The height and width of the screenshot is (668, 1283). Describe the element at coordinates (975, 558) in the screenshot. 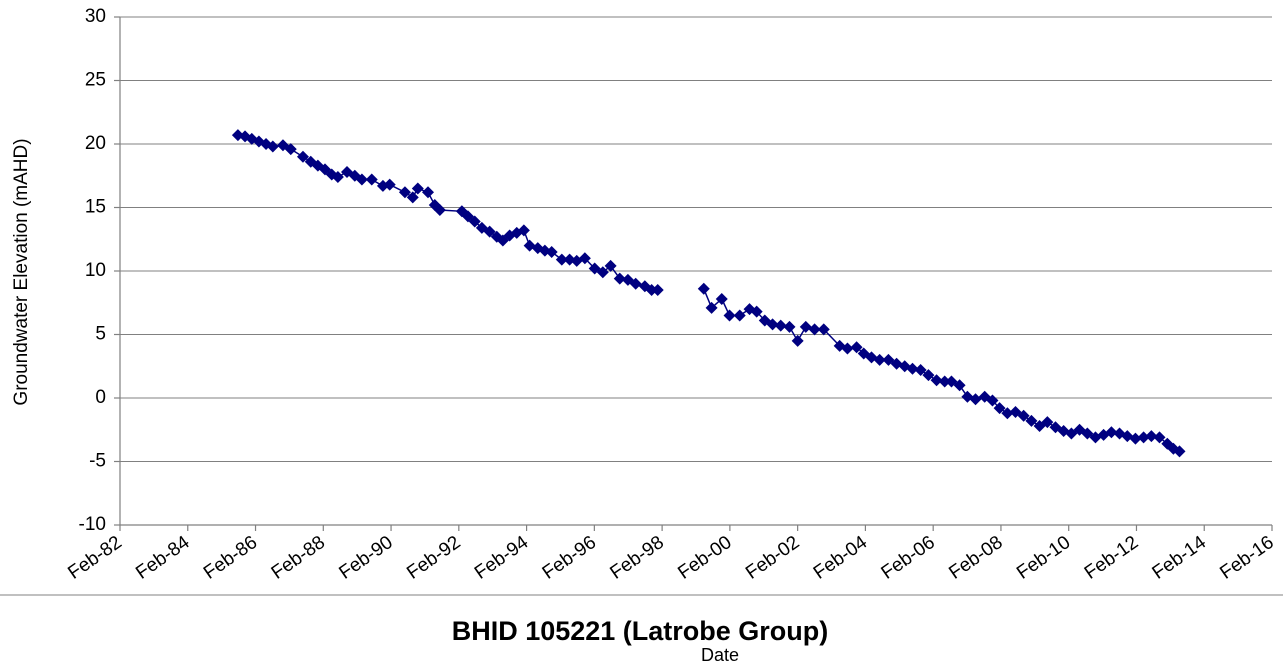

I see `x-tick-label: Feb-08` at that location.